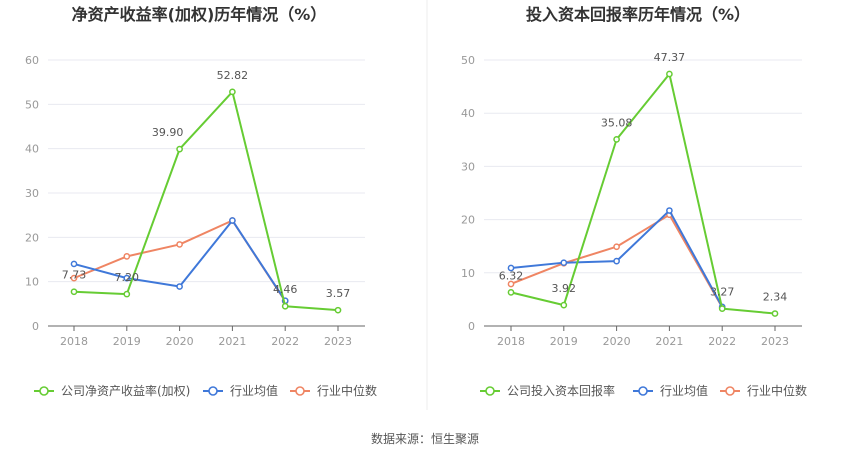  I want to click on data-label: 52.82, so click(233, 75).